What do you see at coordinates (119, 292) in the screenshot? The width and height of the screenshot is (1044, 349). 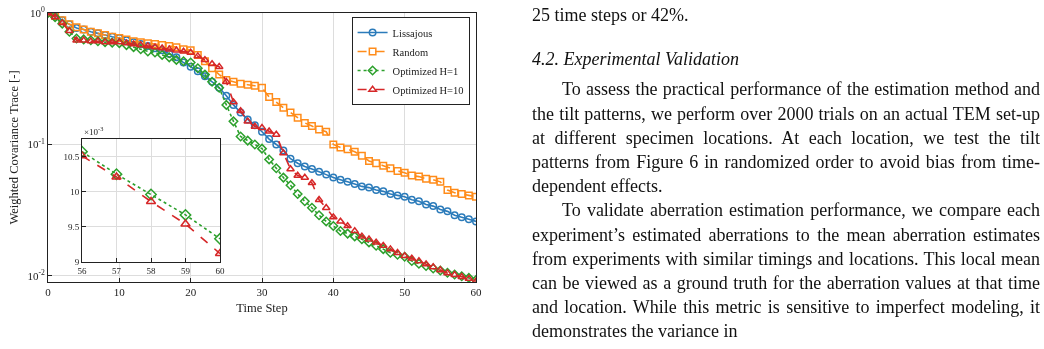 I see `x-tick-label: 10` at bounding box center [119, 292].